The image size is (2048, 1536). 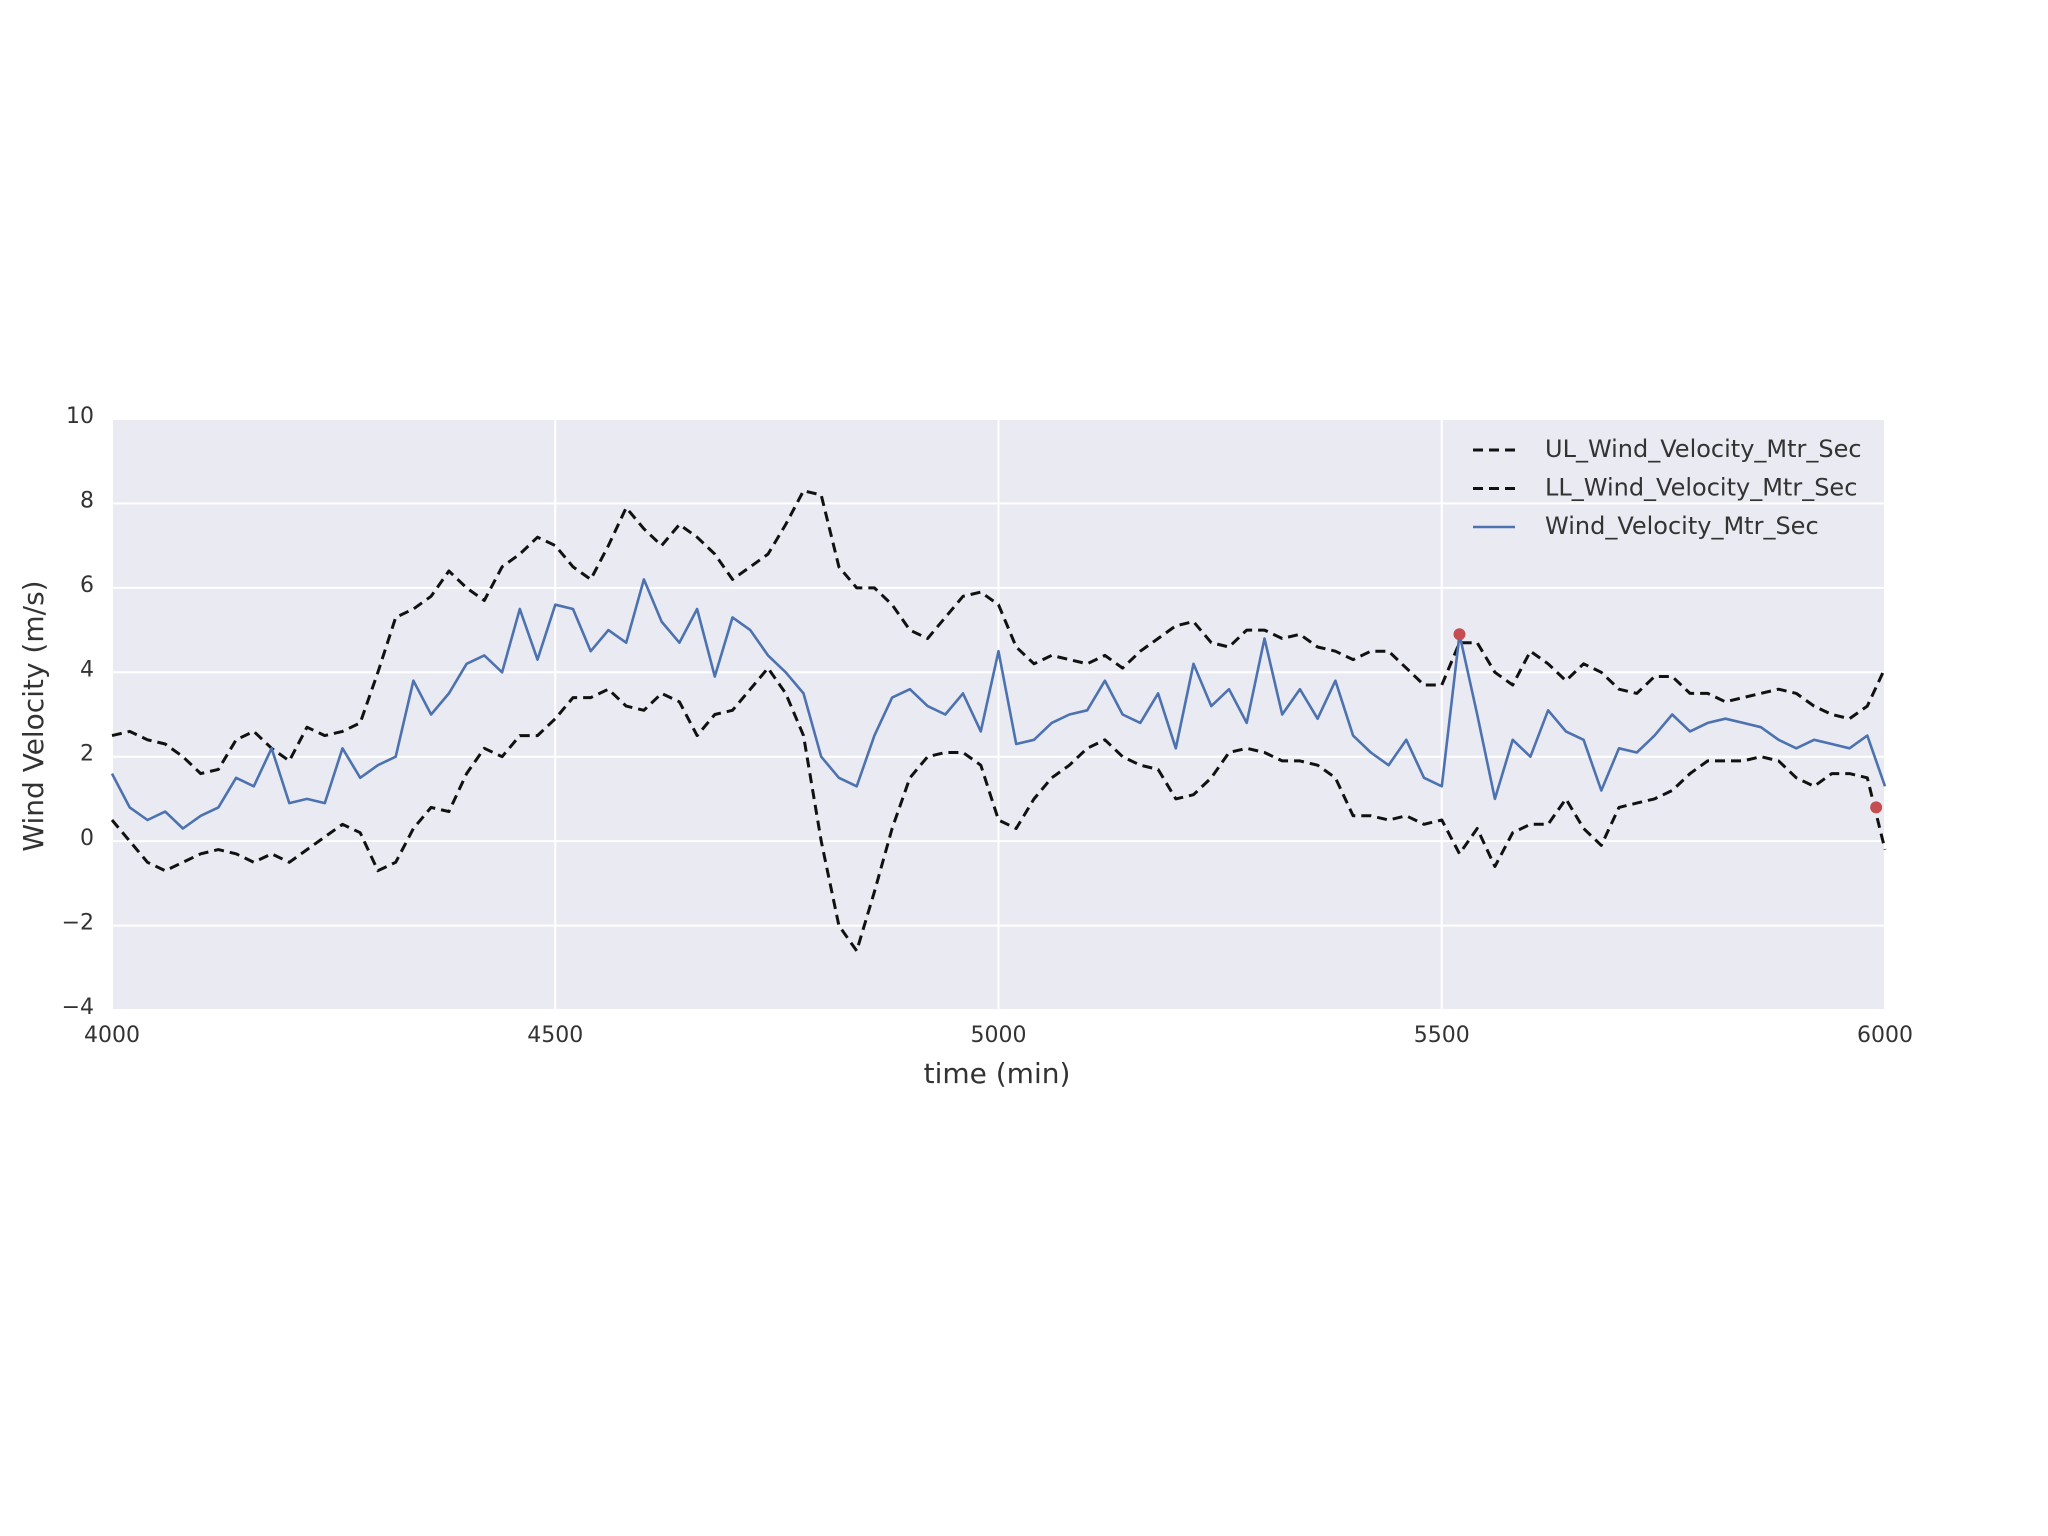 What do you see at coordinates (1885, 1035) in the screenshot?
I see `x-tick-label: 6000` at bounding box center [1885, 1035].